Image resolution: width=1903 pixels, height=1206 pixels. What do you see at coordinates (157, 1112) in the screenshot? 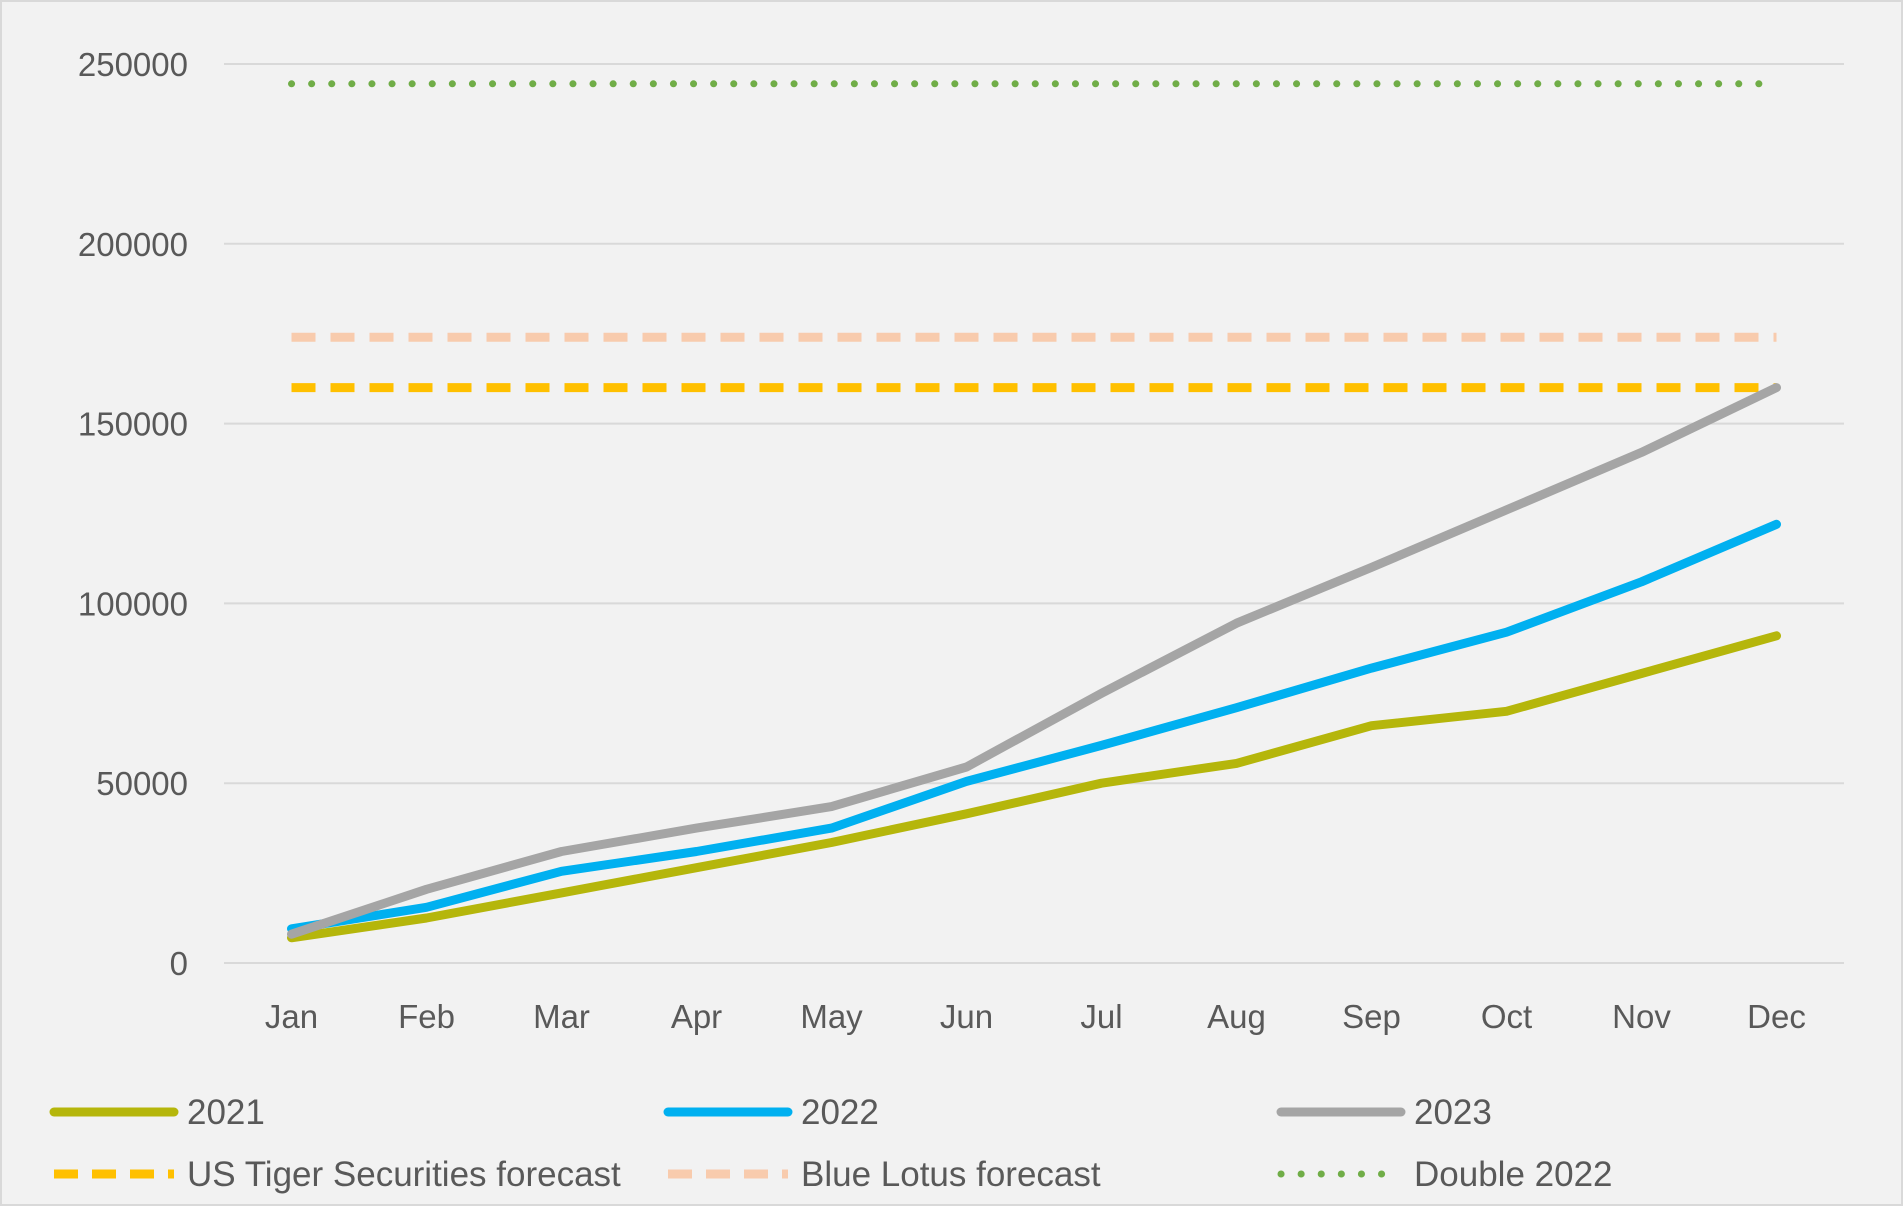
I see `legend-item-2021: 2021` at bounding box center [157, 1112].